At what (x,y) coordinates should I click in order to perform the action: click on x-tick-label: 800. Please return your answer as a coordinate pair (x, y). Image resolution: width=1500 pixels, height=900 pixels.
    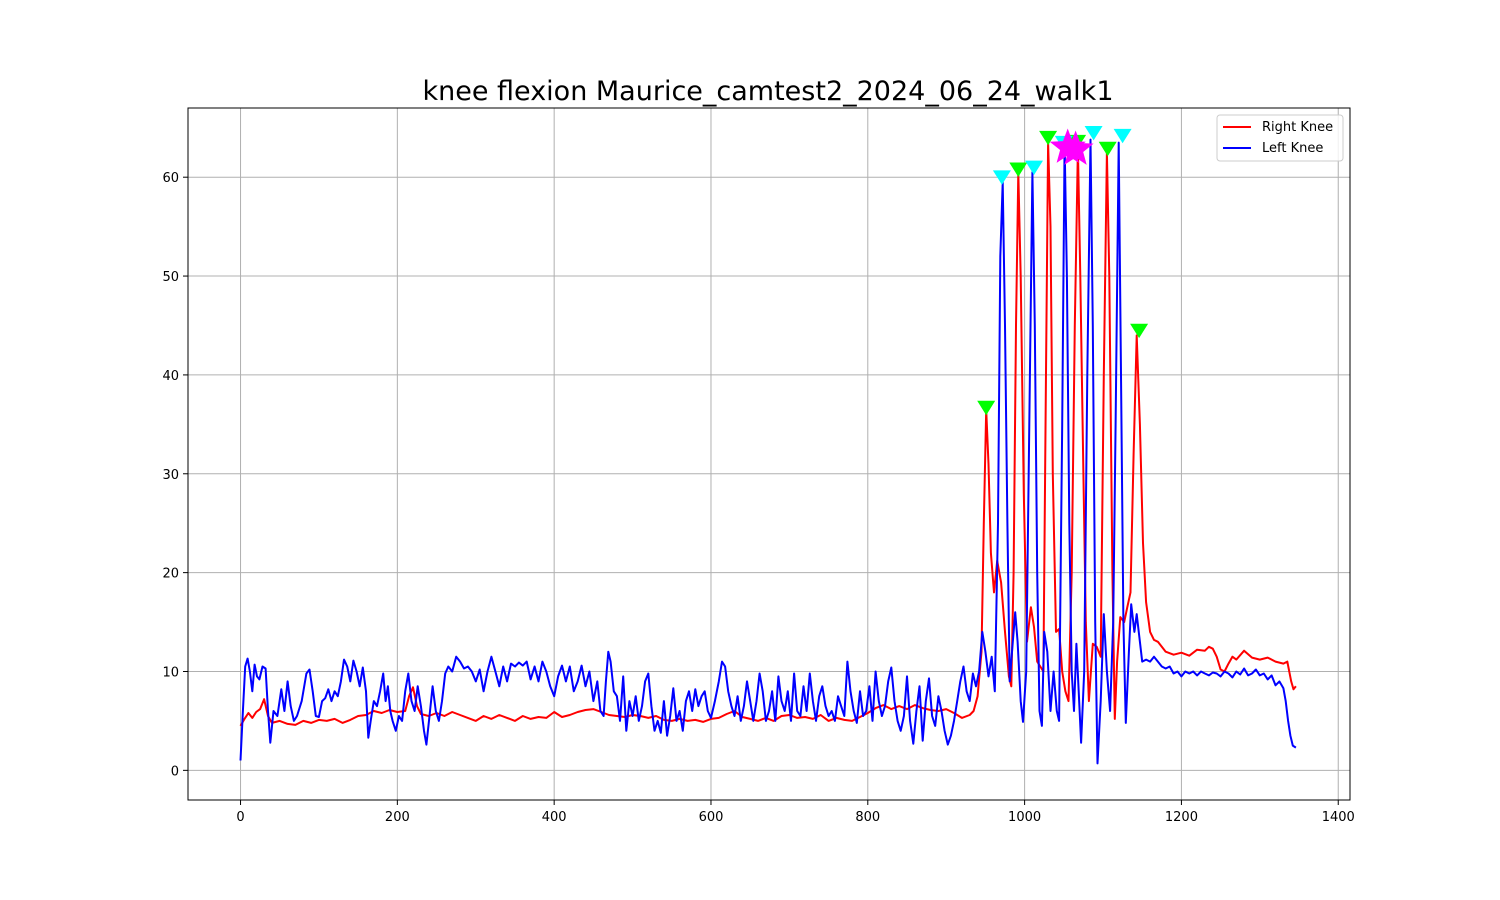
    Looking at the image, I should click on (867, 817).